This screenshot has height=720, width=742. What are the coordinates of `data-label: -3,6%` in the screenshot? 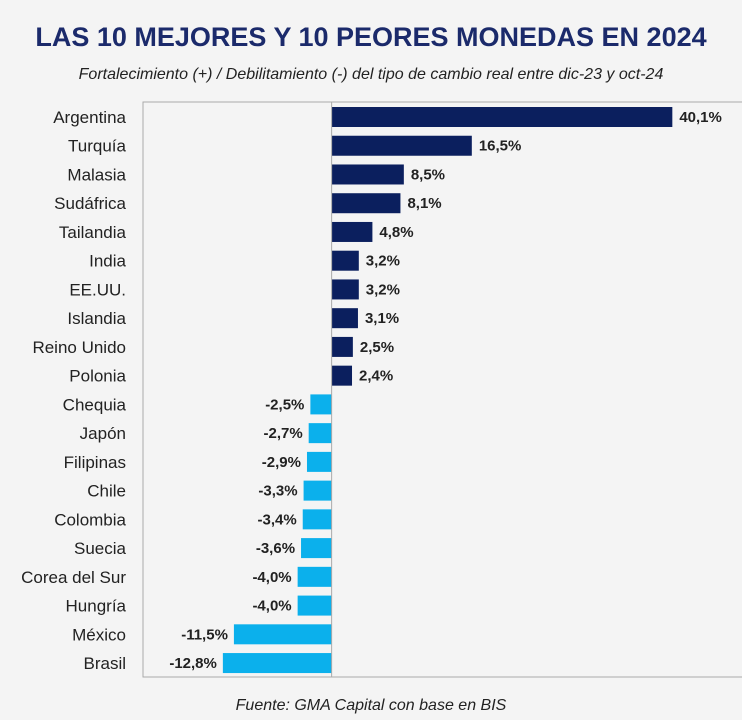 It's located at (275, 548).